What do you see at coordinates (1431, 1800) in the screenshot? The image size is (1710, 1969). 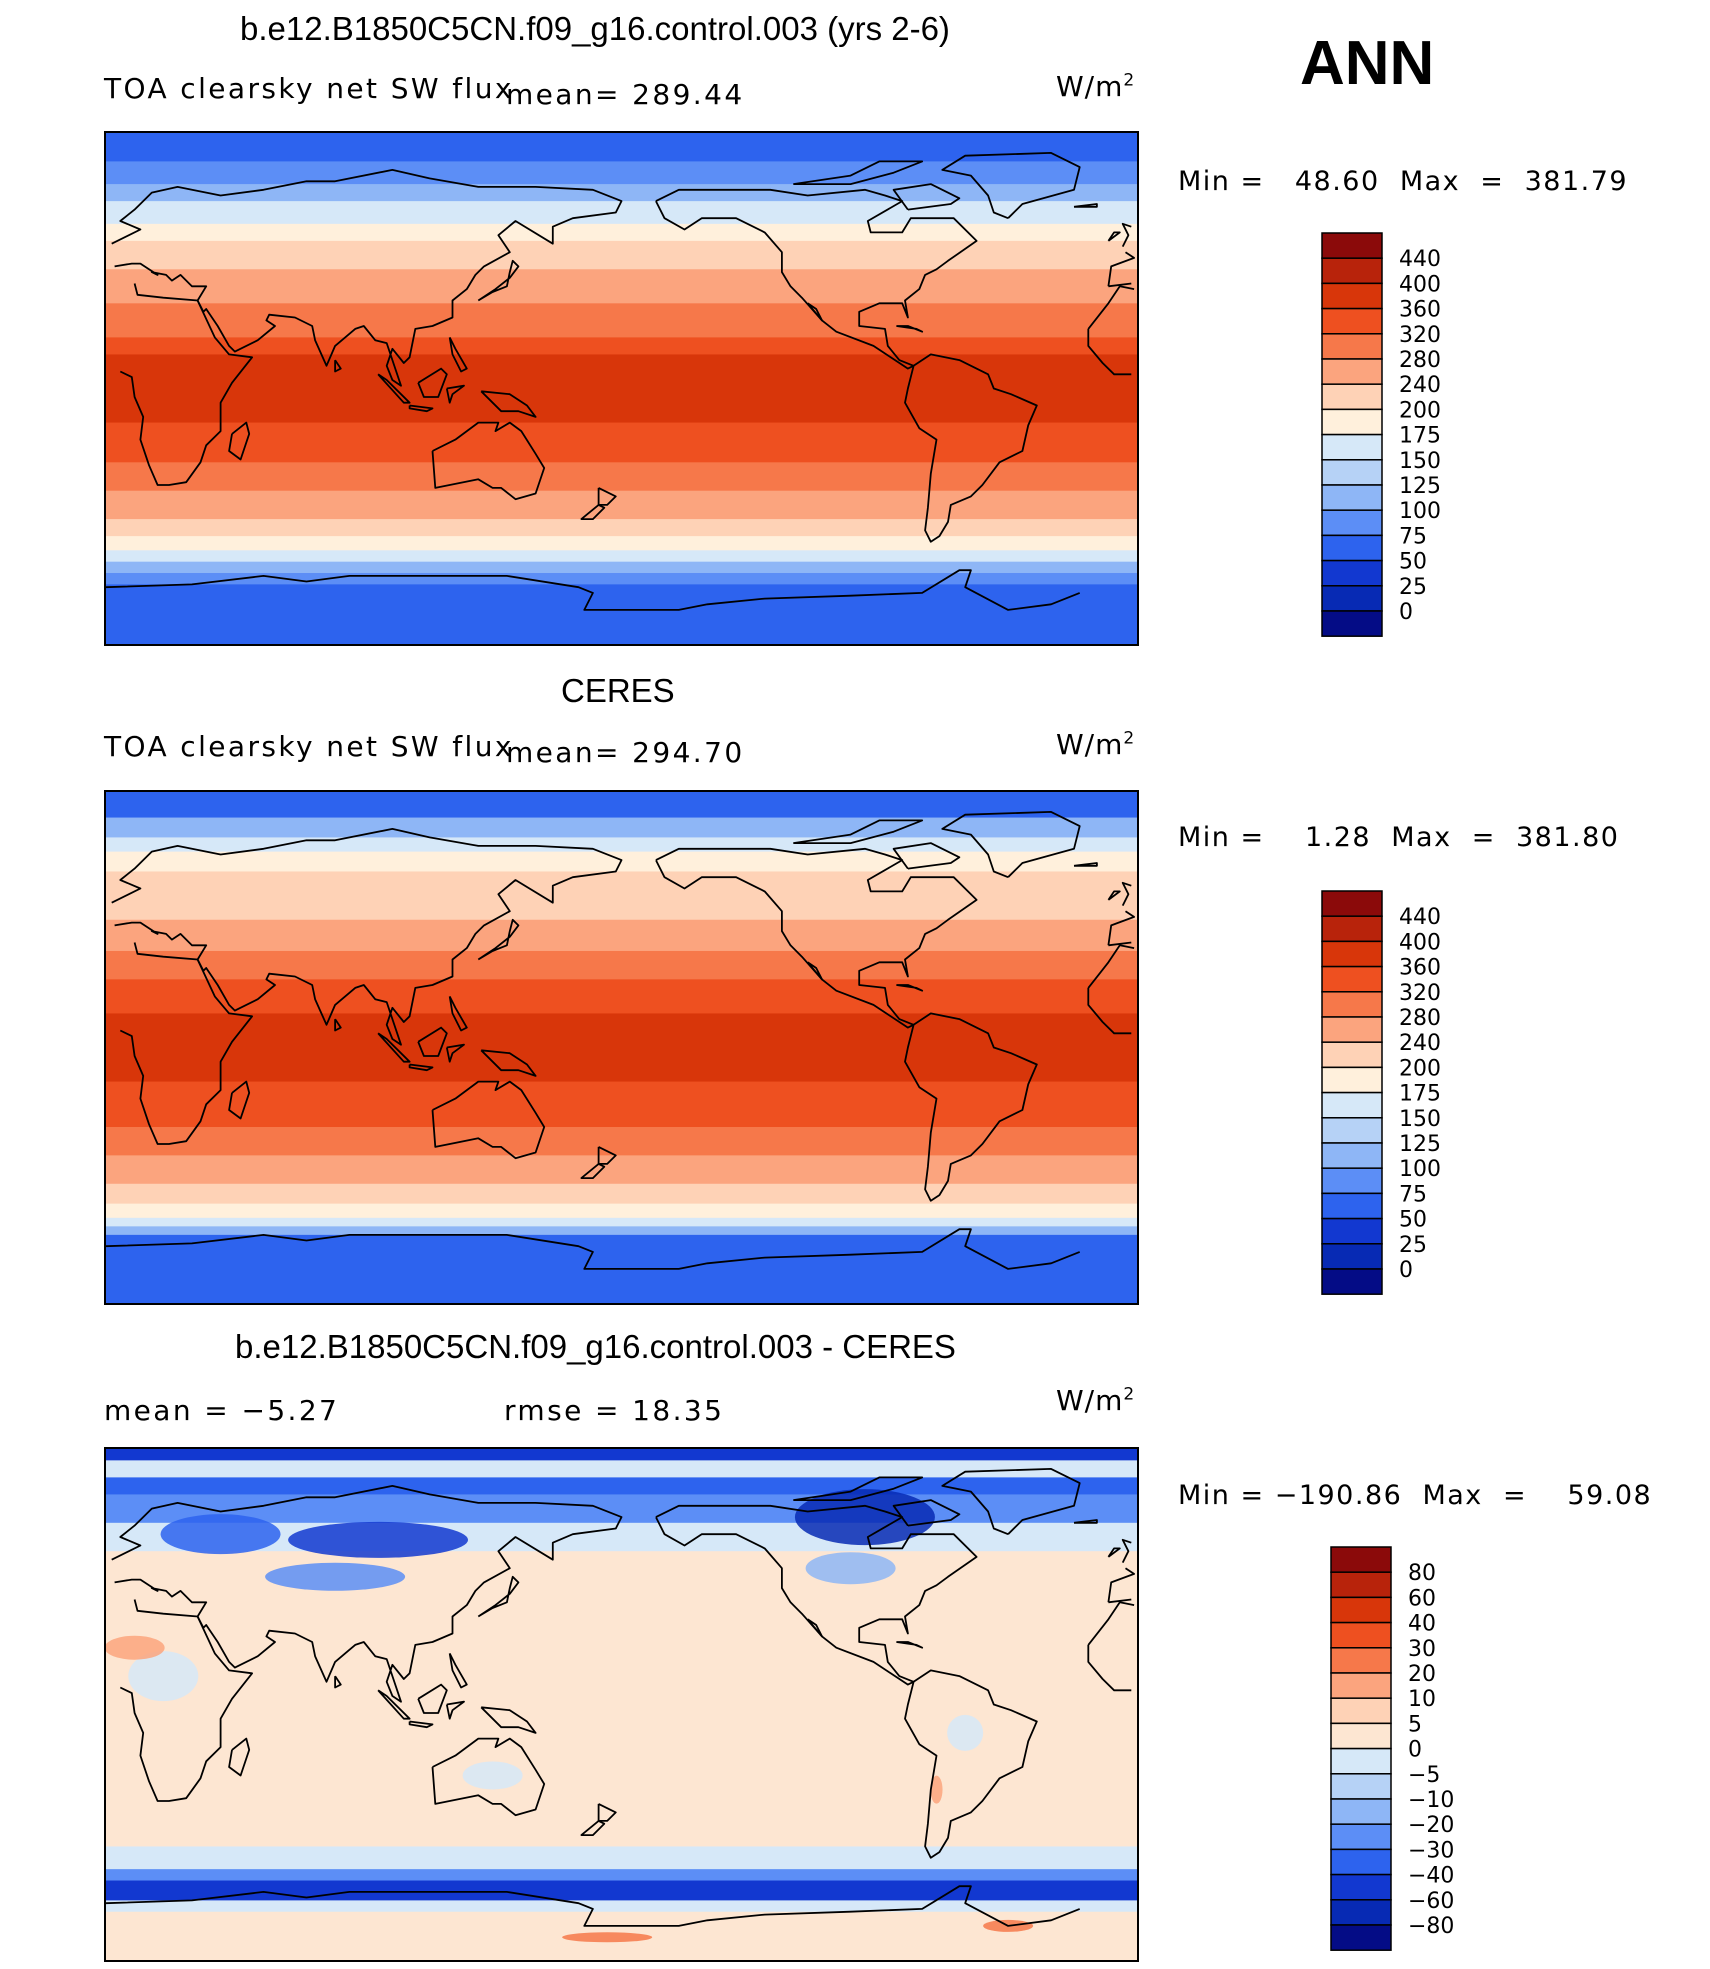 I see `colorbar-label: −10` at bounding box center [1431, 1800].